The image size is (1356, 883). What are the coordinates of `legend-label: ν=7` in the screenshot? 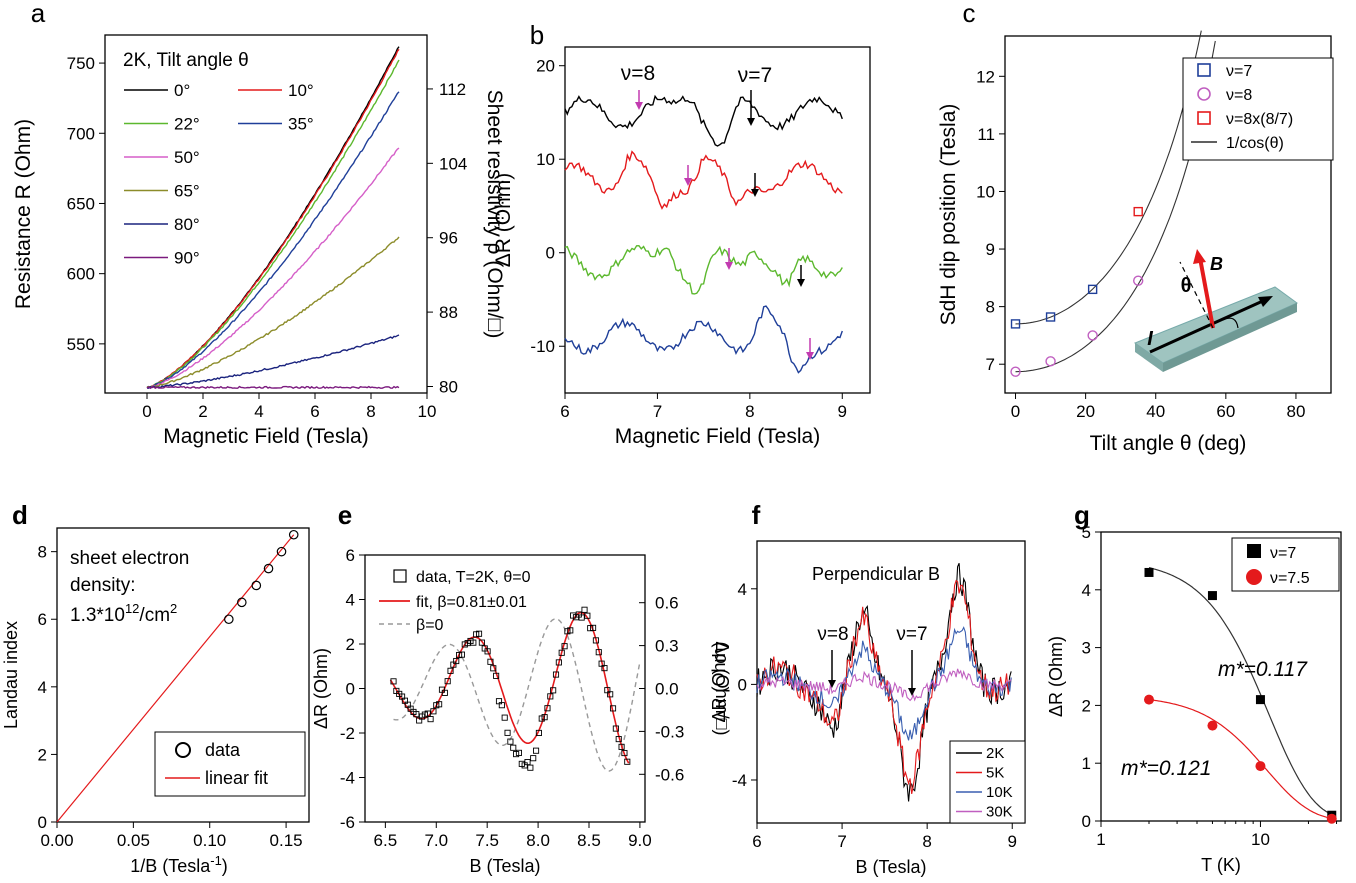 It's located at (1283, 553).